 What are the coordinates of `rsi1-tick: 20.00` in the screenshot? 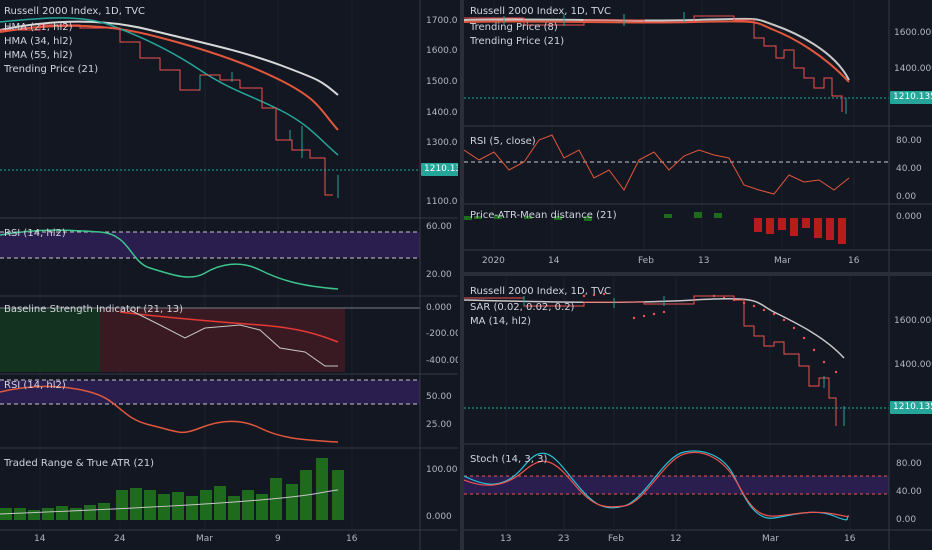 It's located at (439, 275).